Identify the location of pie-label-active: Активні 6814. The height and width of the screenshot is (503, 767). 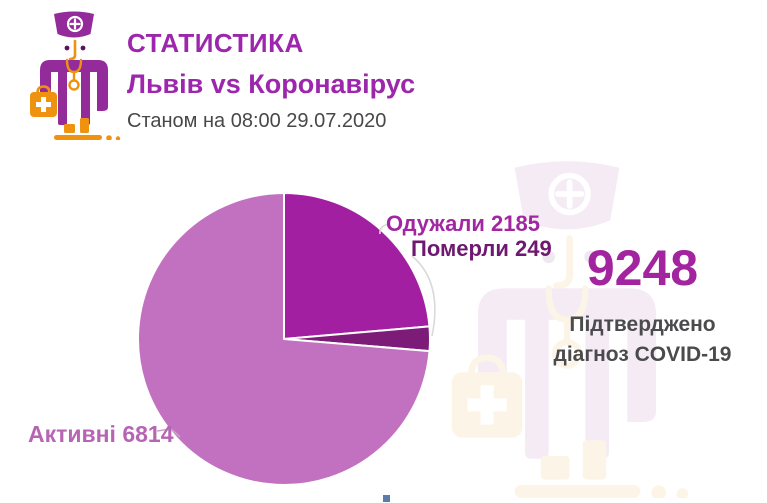
(101, 434).